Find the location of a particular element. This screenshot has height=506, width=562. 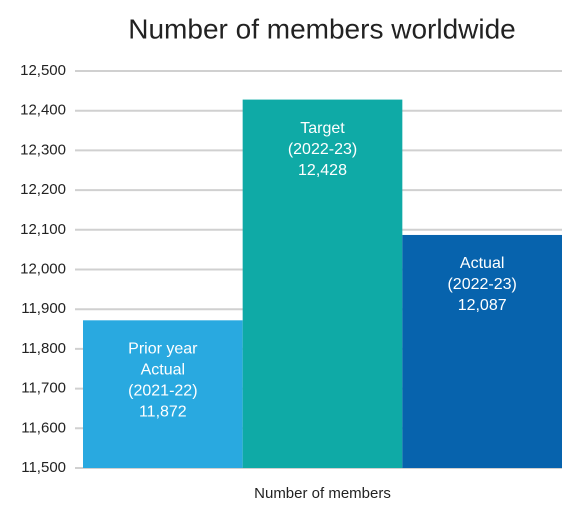

y-tick-label: 11,700 is located at coordinates (43, 388).